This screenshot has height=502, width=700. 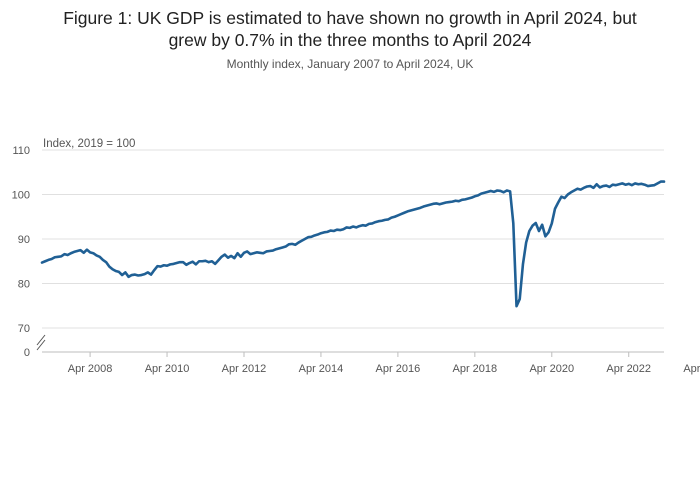 What do you see at coordinates (691, 369) in the screenshot?
I see `x-tick-label: Apr 2024` at bounding box center [691, 369].